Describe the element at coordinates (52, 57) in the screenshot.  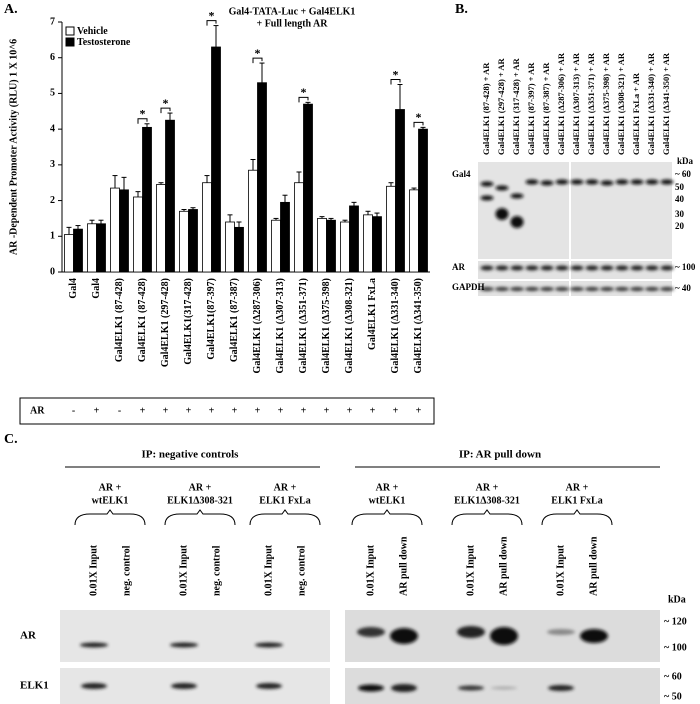
I see `y-tick-label: 6` at that location.